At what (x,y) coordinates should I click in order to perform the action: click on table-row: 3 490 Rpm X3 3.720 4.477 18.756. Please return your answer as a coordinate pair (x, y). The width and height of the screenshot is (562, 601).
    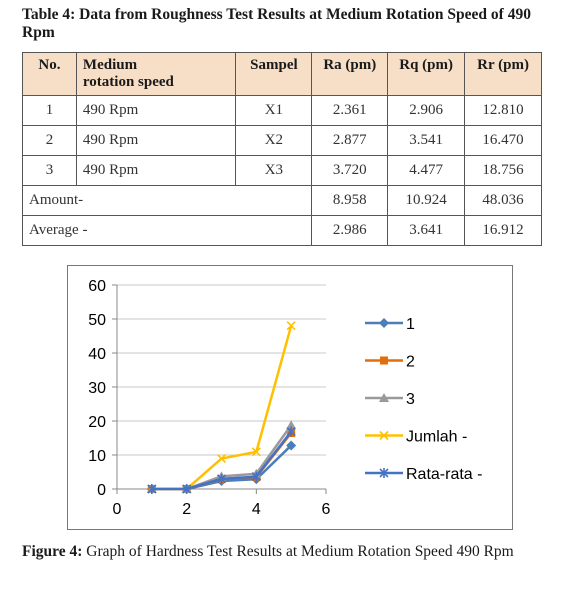
    Looking at the image, I should click on (282, 170).